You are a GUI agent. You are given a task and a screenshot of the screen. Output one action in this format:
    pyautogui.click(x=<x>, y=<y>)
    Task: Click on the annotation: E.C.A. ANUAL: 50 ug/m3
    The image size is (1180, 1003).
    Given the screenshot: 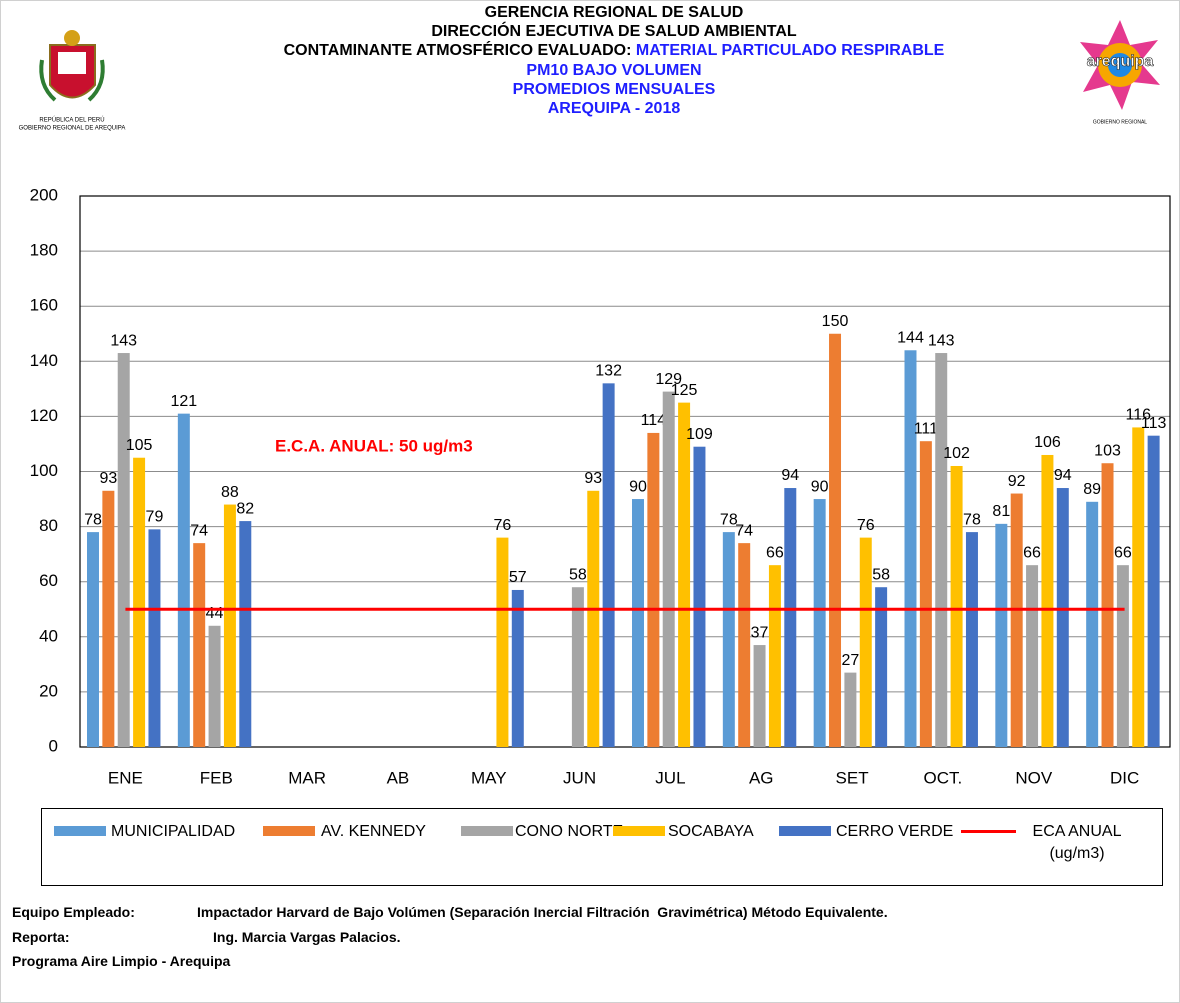 What is the action you would take?
    pyautogui.click(x=374, y=445)
    